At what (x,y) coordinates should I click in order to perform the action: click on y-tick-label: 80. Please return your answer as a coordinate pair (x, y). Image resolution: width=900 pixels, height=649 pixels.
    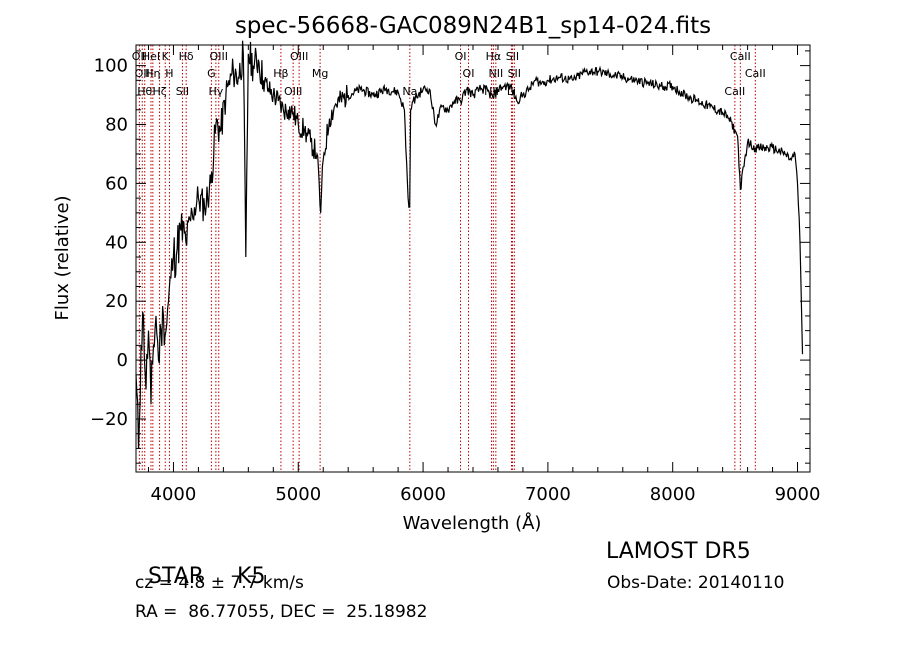
    Looking at the image, I should click on (116, 125).